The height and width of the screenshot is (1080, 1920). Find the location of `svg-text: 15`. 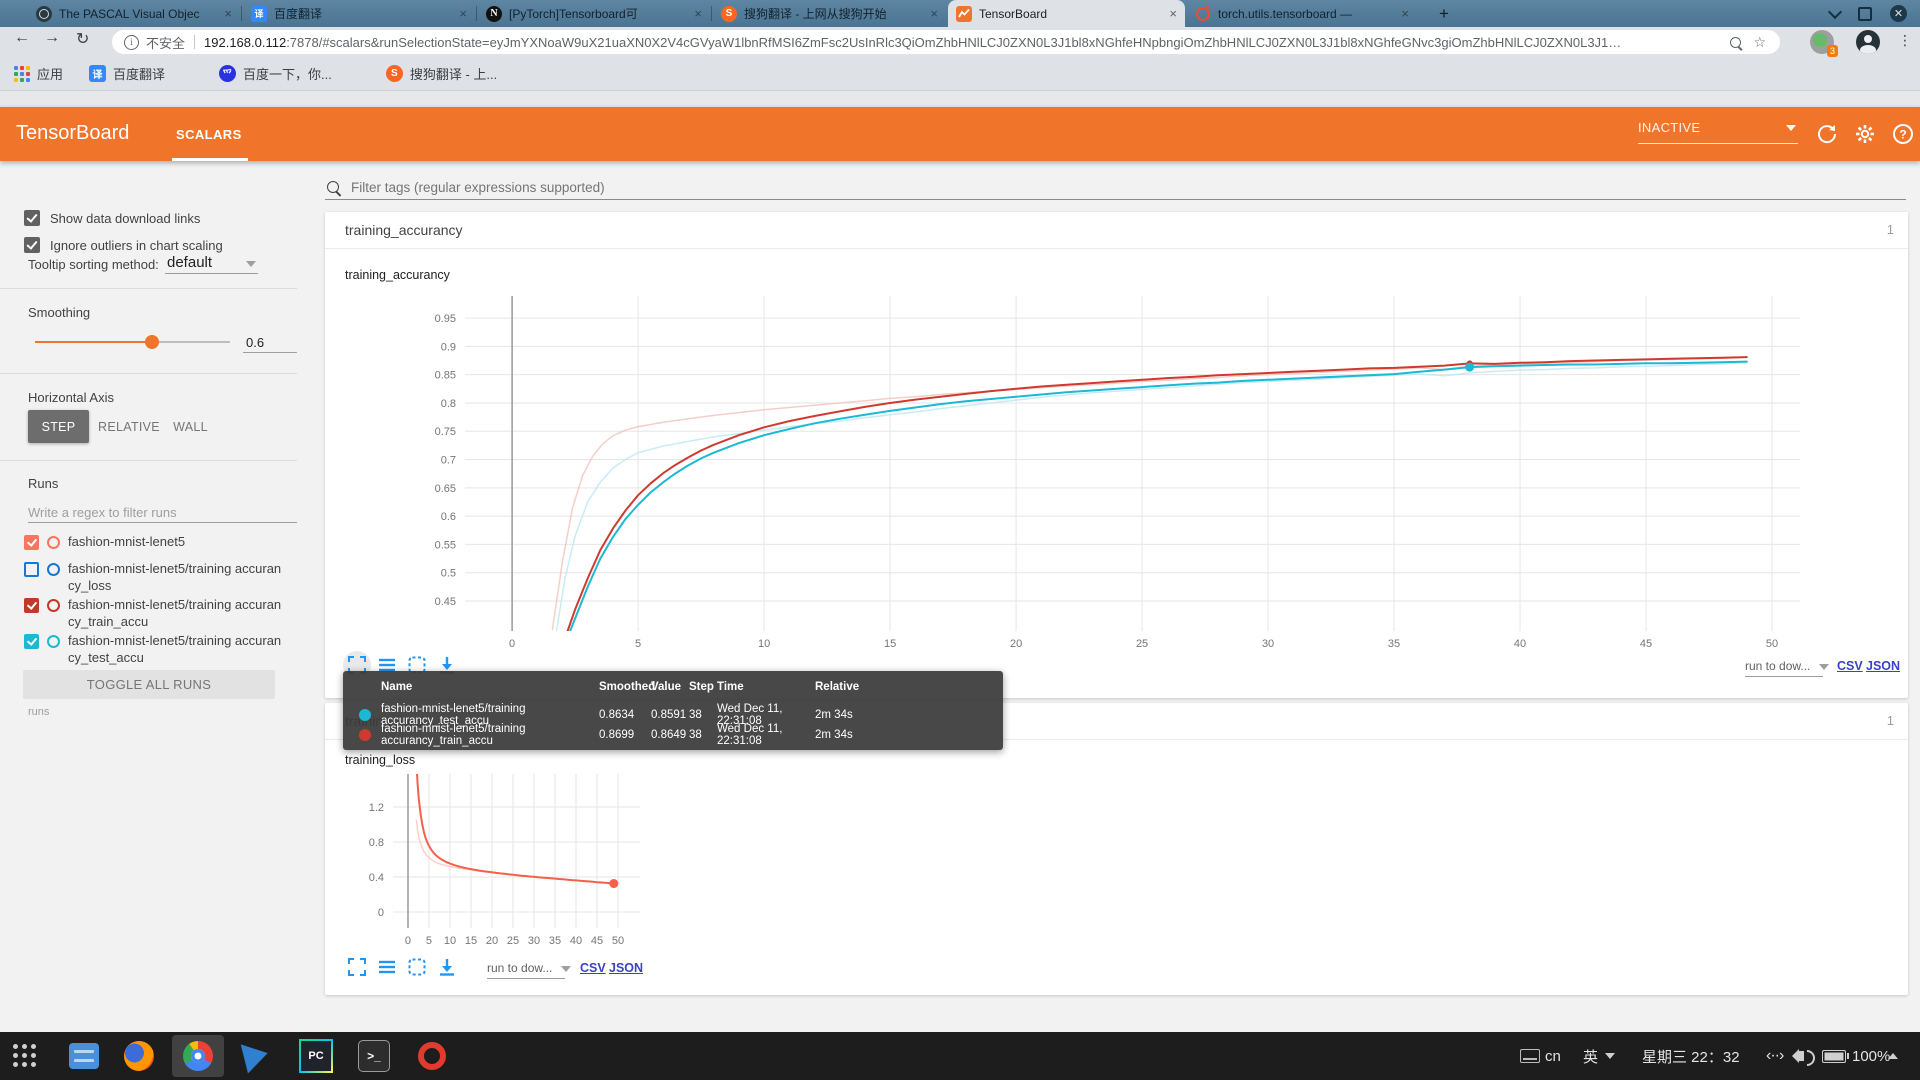

svg-text: 15 is located at coordinates (471, 941).